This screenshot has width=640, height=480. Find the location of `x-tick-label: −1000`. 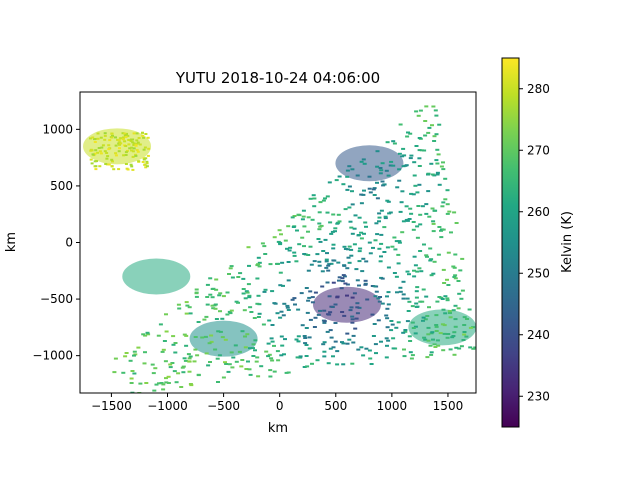

x-tick-label: −1000 is located at coordinates (167, 406).